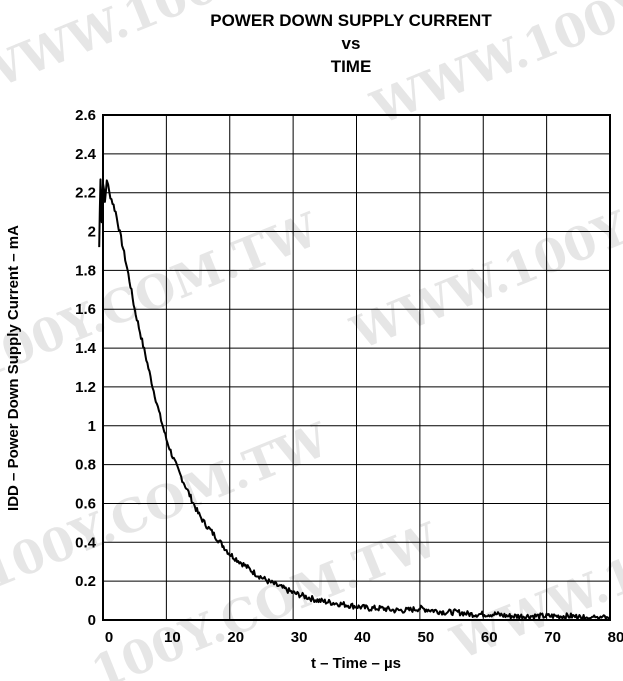  I want to click on x-tick-label: 0, so click(109, 637).